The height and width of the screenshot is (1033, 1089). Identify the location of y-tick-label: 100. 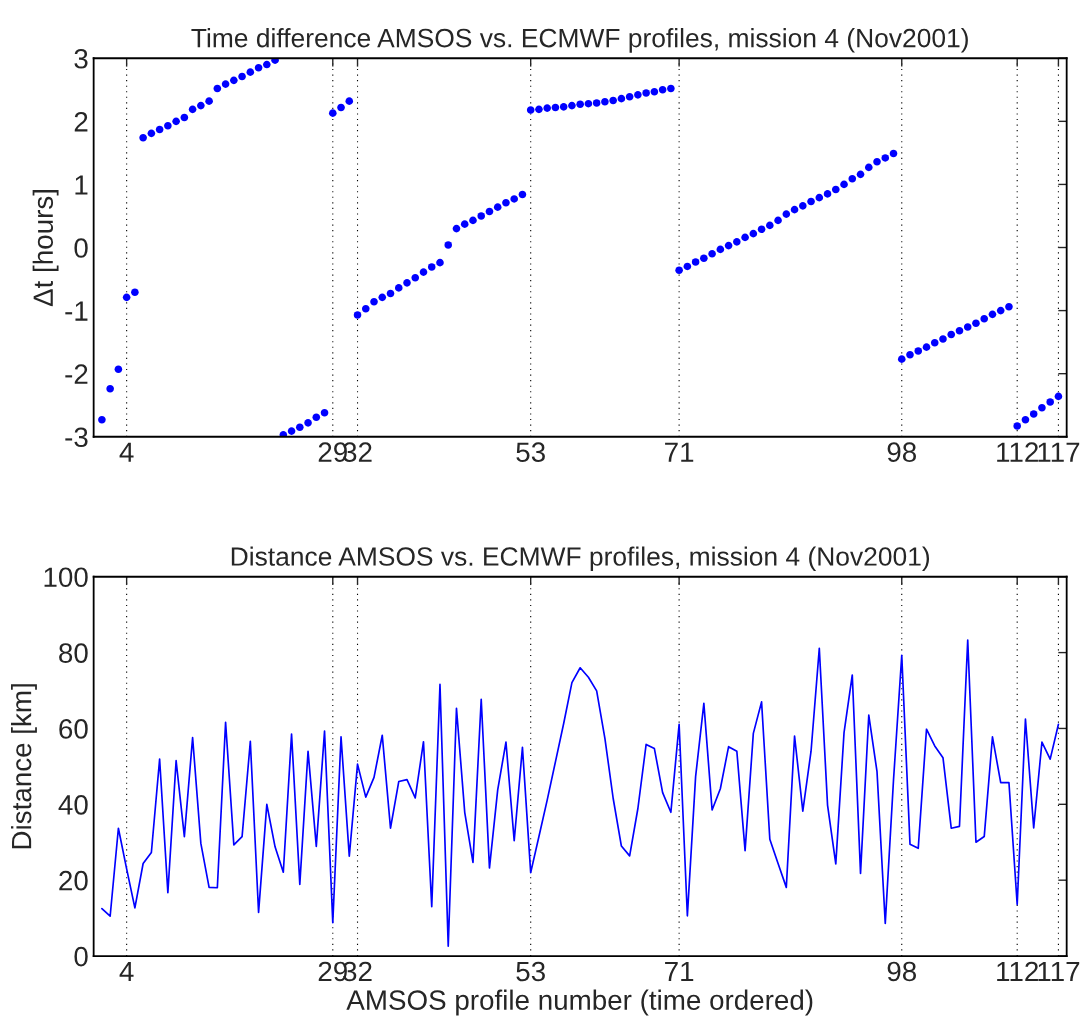
(66, 577).